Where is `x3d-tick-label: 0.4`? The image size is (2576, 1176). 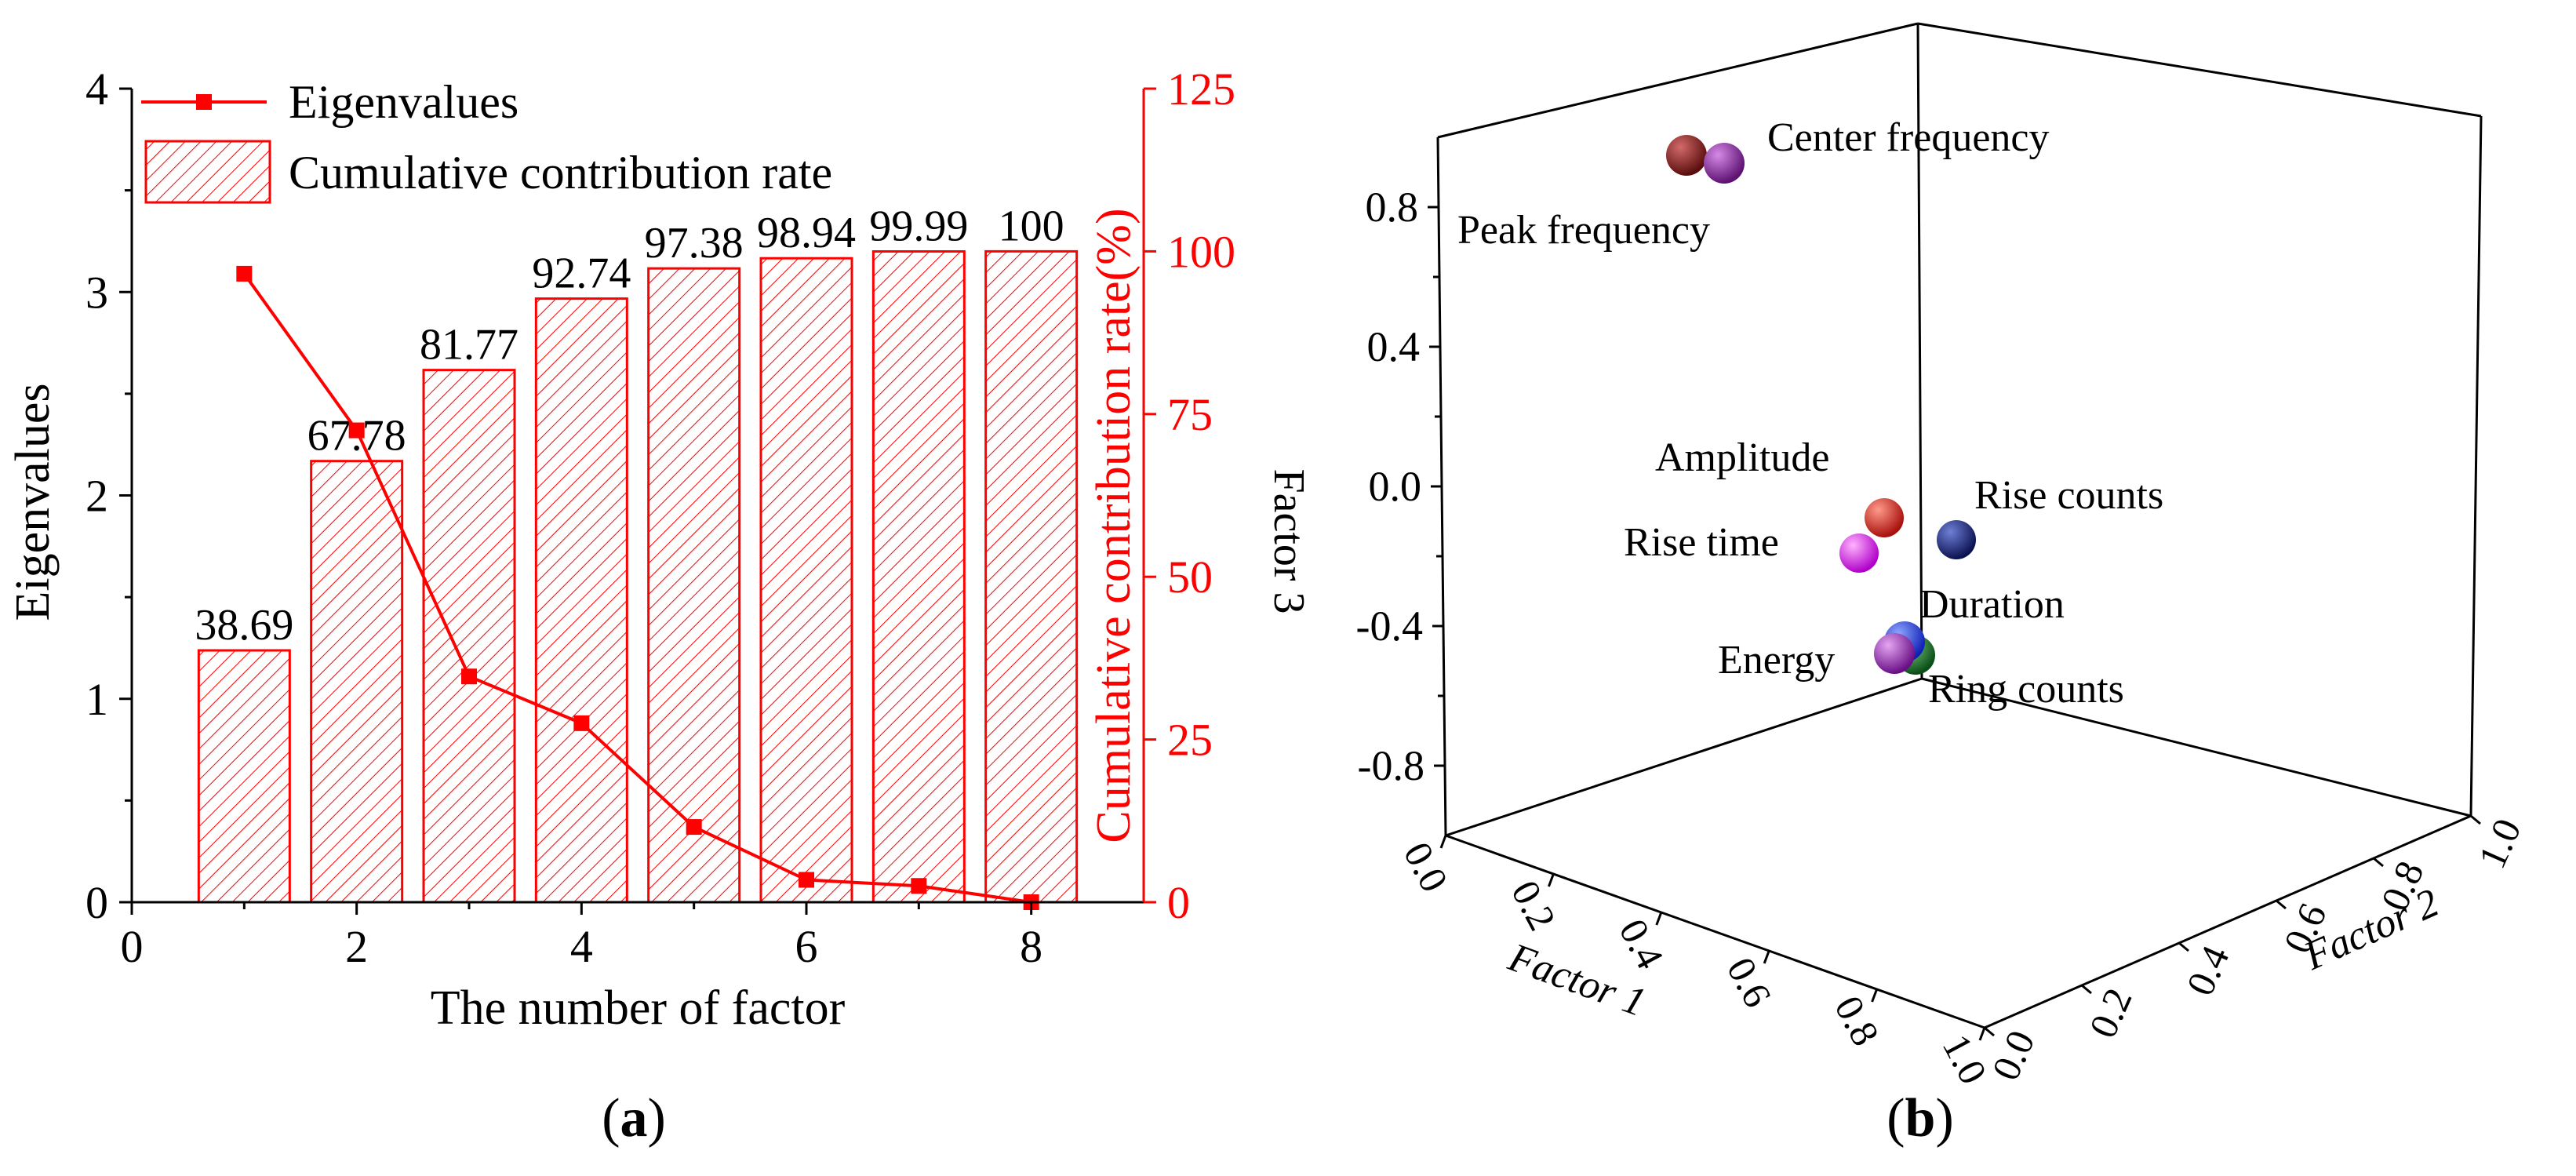 x3d-tick-label: 0.4 is located at coordinates (1641, 943).